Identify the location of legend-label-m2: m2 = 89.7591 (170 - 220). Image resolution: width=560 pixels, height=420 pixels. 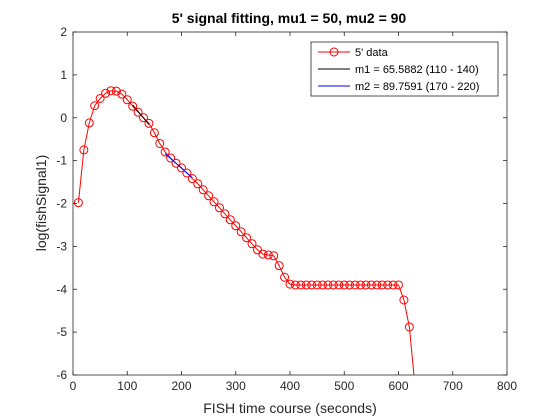
(417, 87).